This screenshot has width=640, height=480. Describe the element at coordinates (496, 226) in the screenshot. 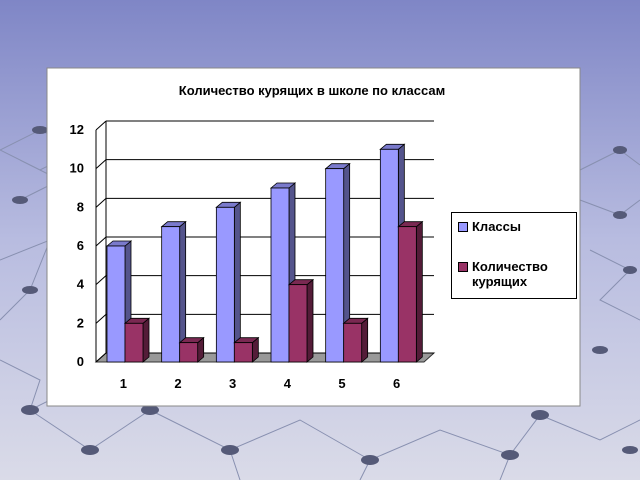

I see `legend-label: Классы` at that location.